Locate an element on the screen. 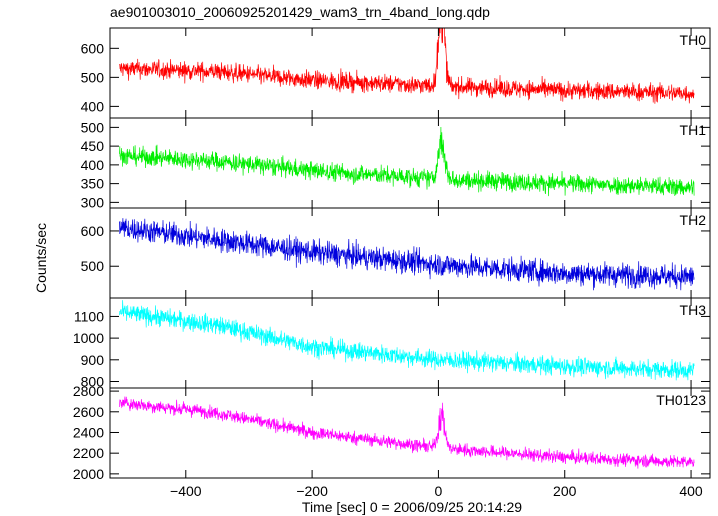 Image resolution: width=718 pixels, height=516 pixels. y-tick-label: 2400 is located at coordinates (88, 432).